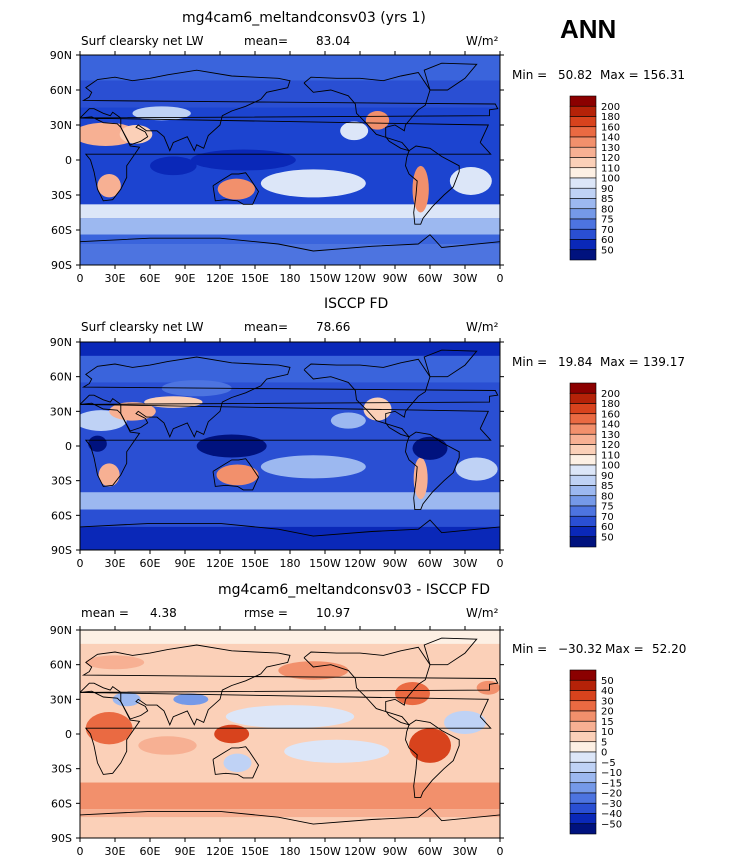 This screenshot has height=865, width=732. Describe the element at coordinates (604, 742) in the screenshot. I see `colorbar-level-label: 5` at that location.